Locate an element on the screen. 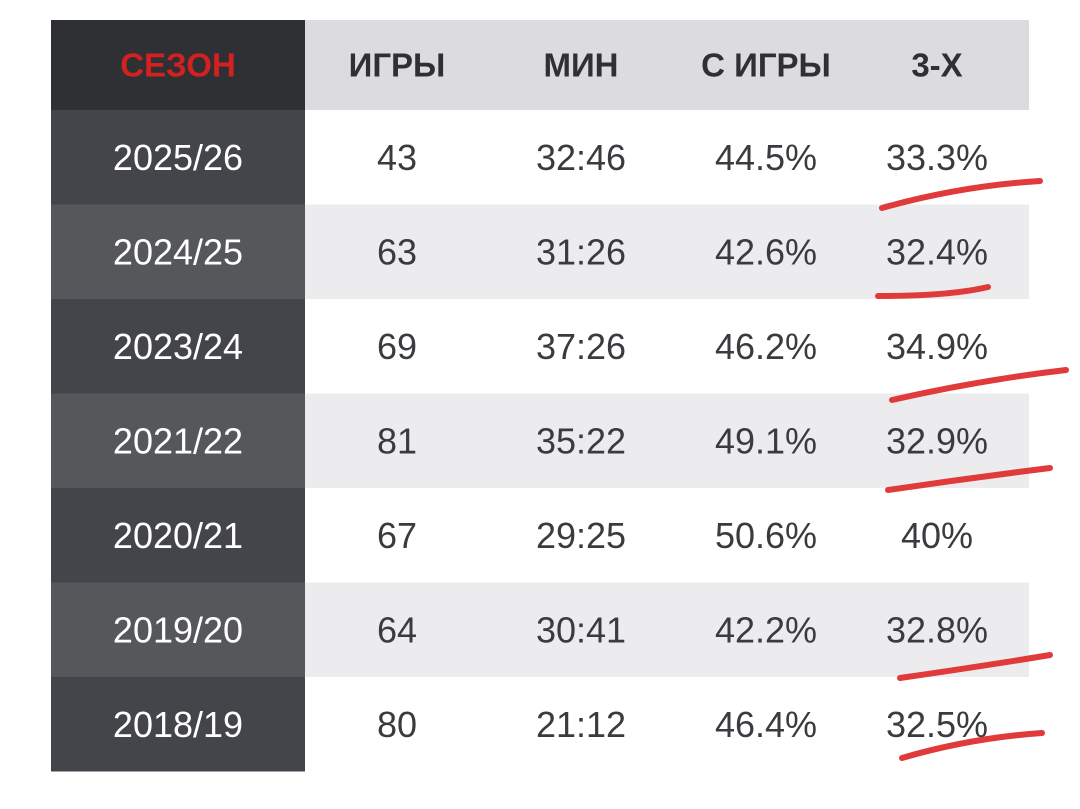 Image resolution: width=1080 pixels, height=809 pixels. handwritten-underlines is located at coordinates (972, 469).